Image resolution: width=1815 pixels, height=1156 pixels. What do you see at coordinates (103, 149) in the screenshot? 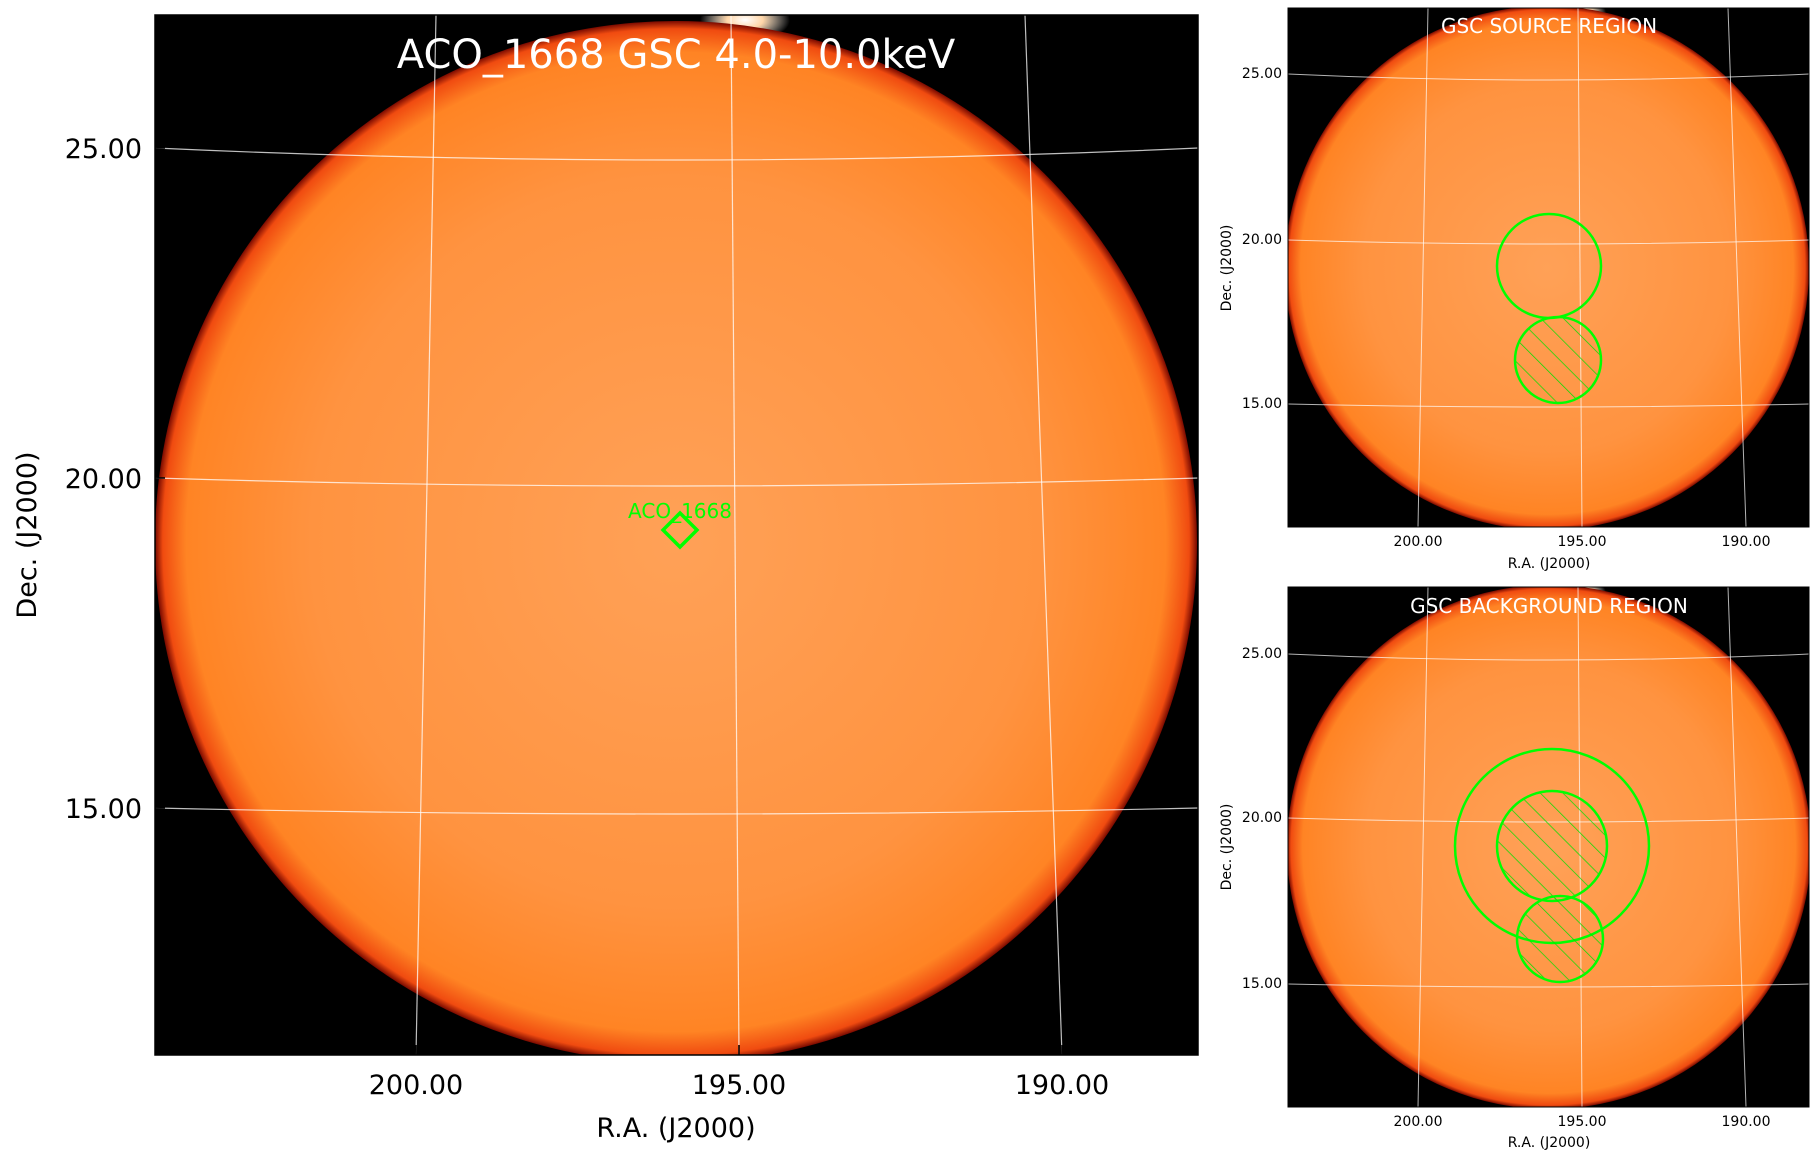
I see `main-ytick-25: 25.00` at bounding box center [103, 149].